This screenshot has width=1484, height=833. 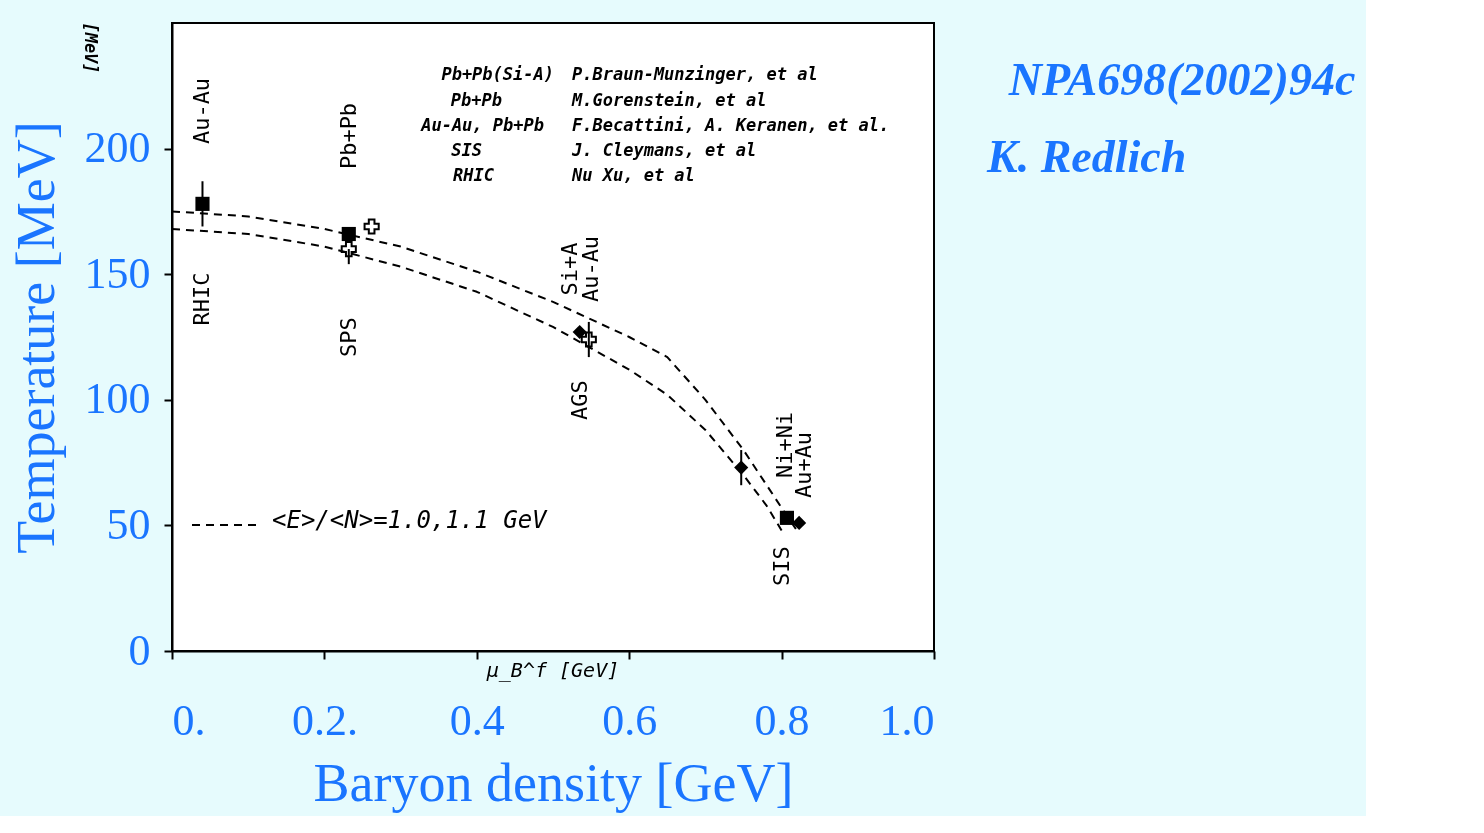 I want to click on y-tick-label: 0, so click(x=139, y=650).